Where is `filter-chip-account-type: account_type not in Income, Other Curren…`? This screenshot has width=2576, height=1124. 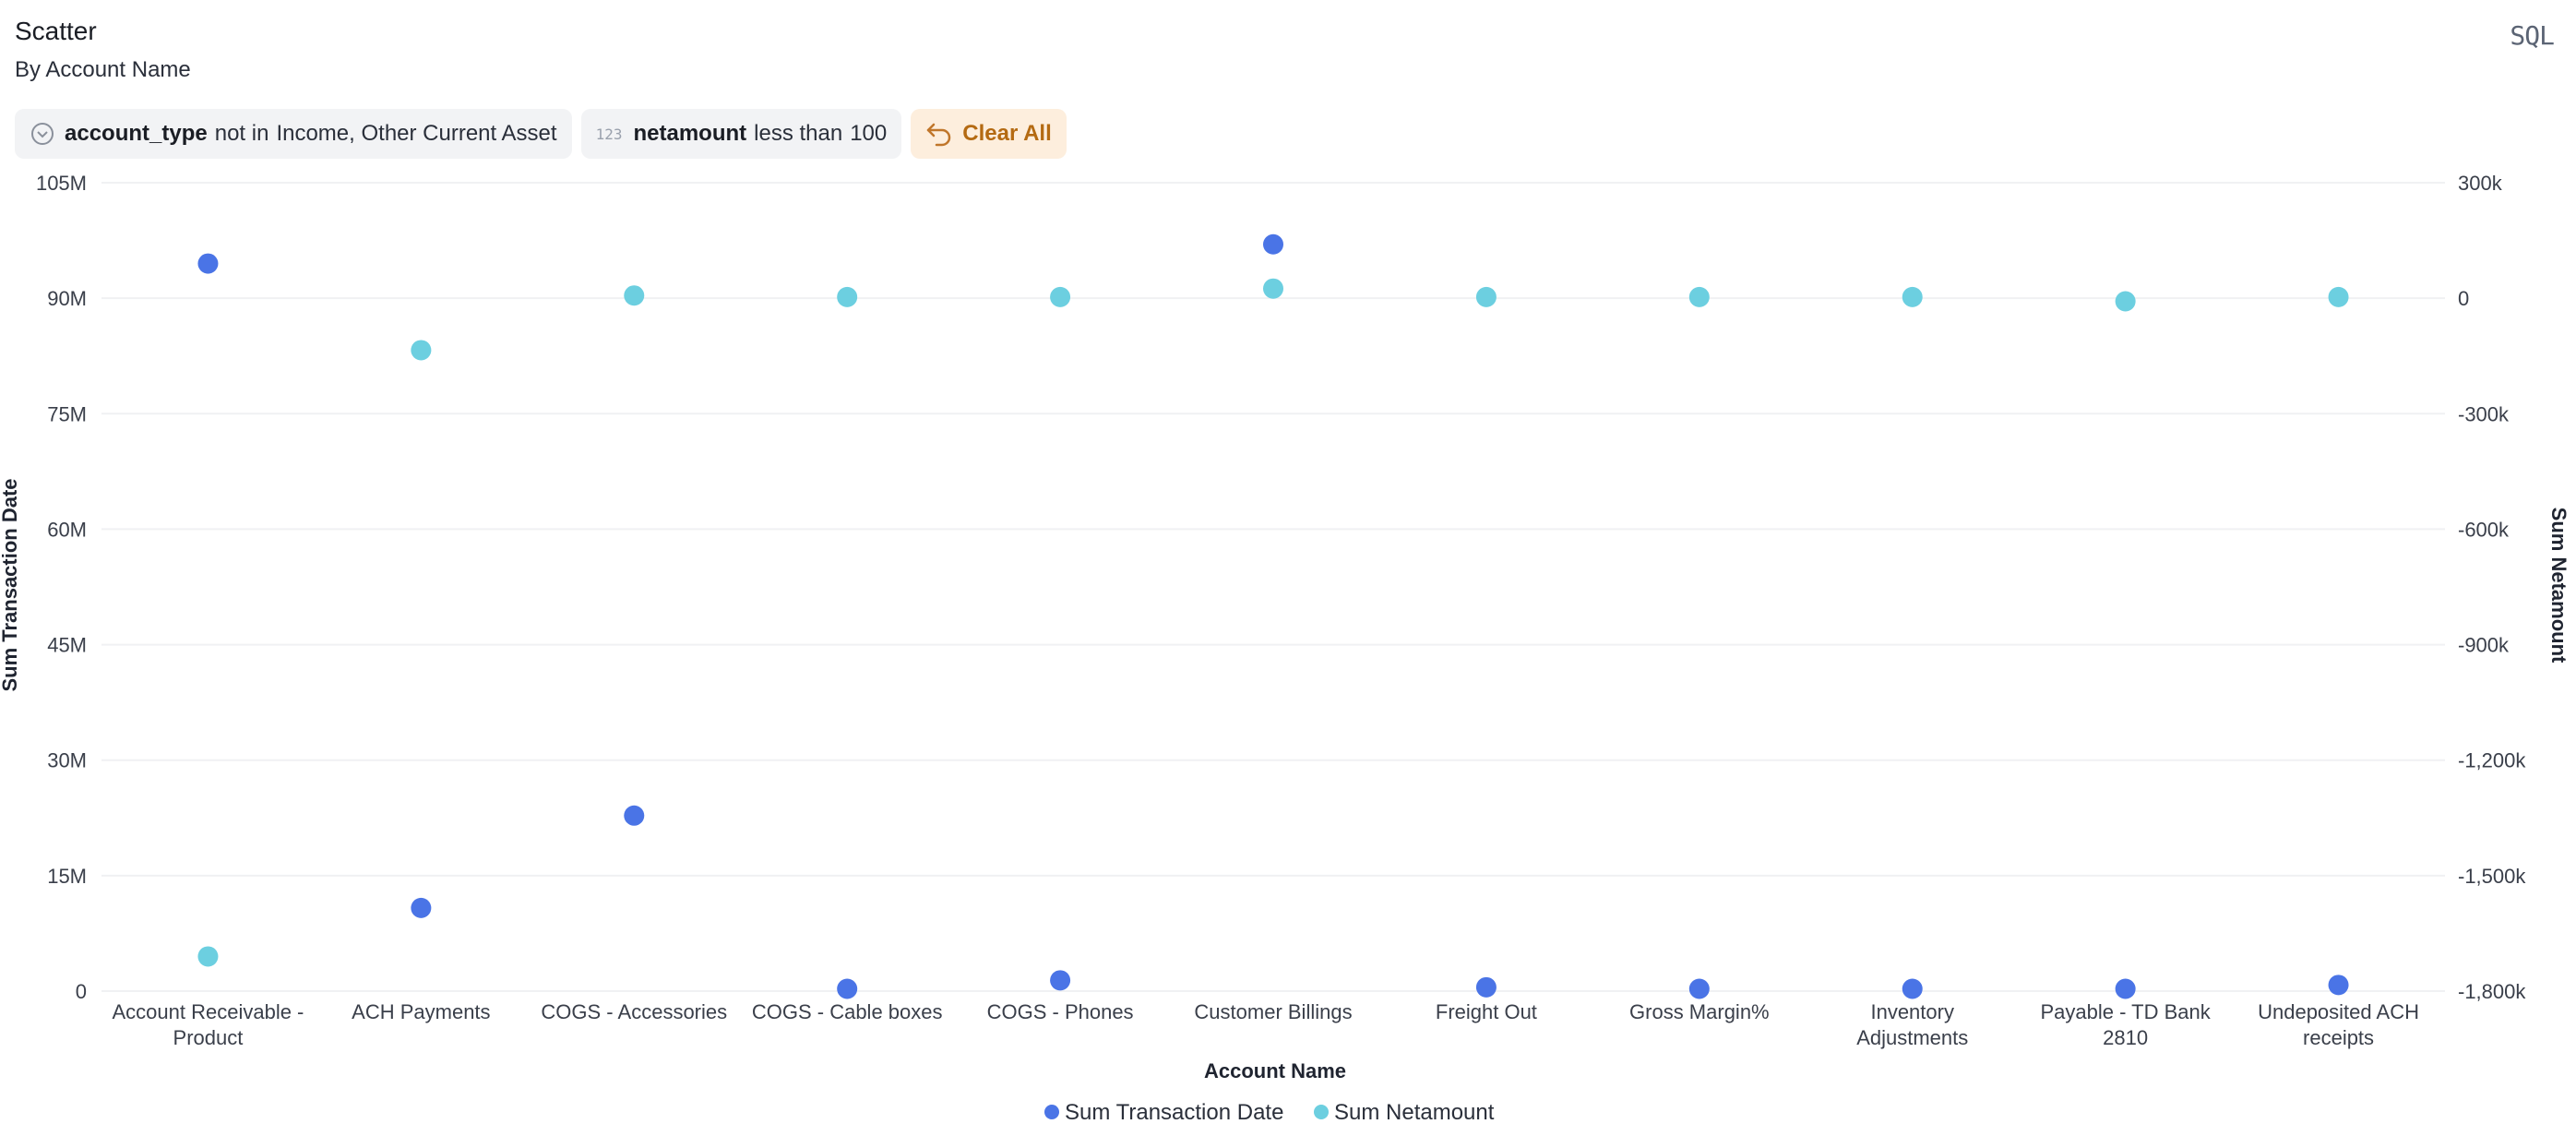 filter-chip-account-type: account_type not in Income, Other Curren… is located at coordinates (293, 134).